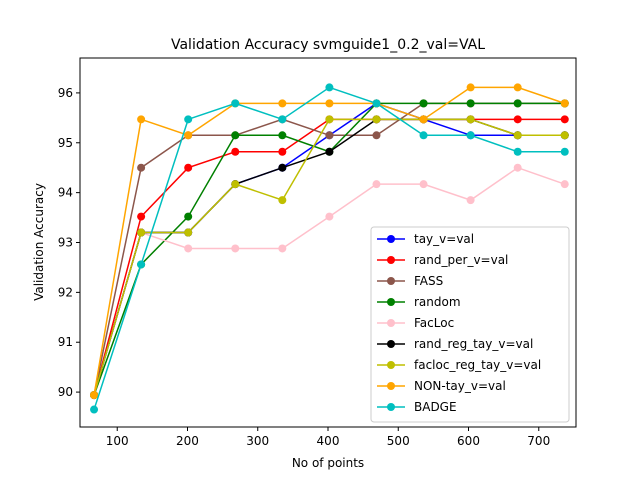 The height and width of the screenshot is (480, 640). What do you see at coordinates (428, 281) in the screenshot?
I see `legend-label: FASS` at bounding box center [428, 281].